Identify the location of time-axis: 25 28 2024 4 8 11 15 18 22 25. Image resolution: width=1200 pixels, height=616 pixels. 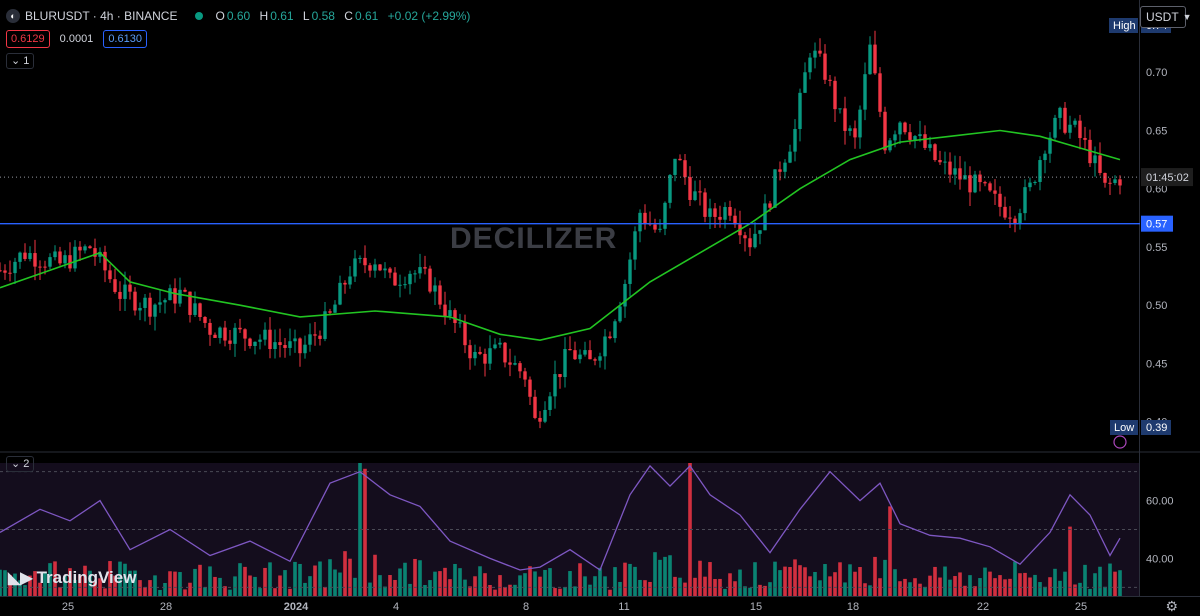
(574, 607).